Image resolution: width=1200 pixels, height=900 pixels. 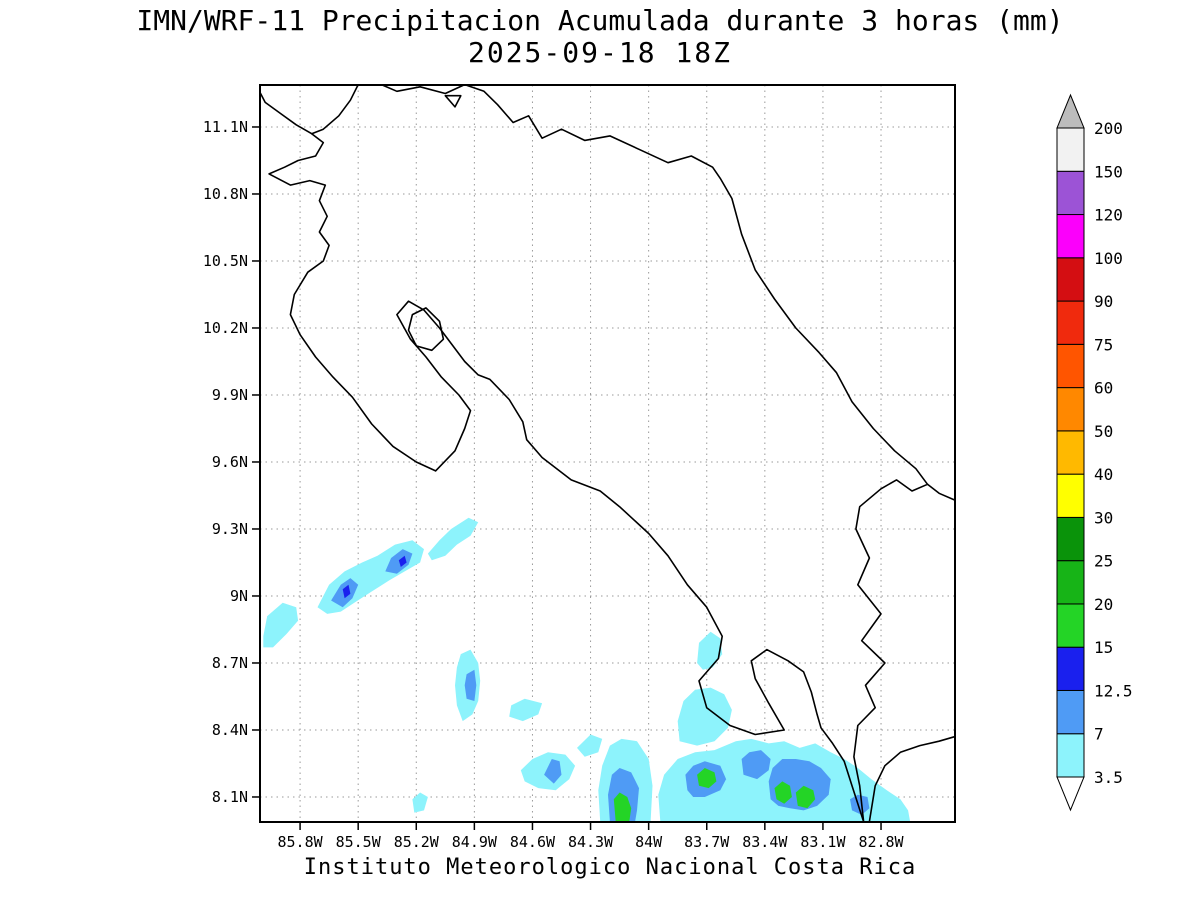 What do you see at coordinates (230, 529) in the screenshot?
I see `lat-tick-label: 9.3N` at bounding box center [230, 529].